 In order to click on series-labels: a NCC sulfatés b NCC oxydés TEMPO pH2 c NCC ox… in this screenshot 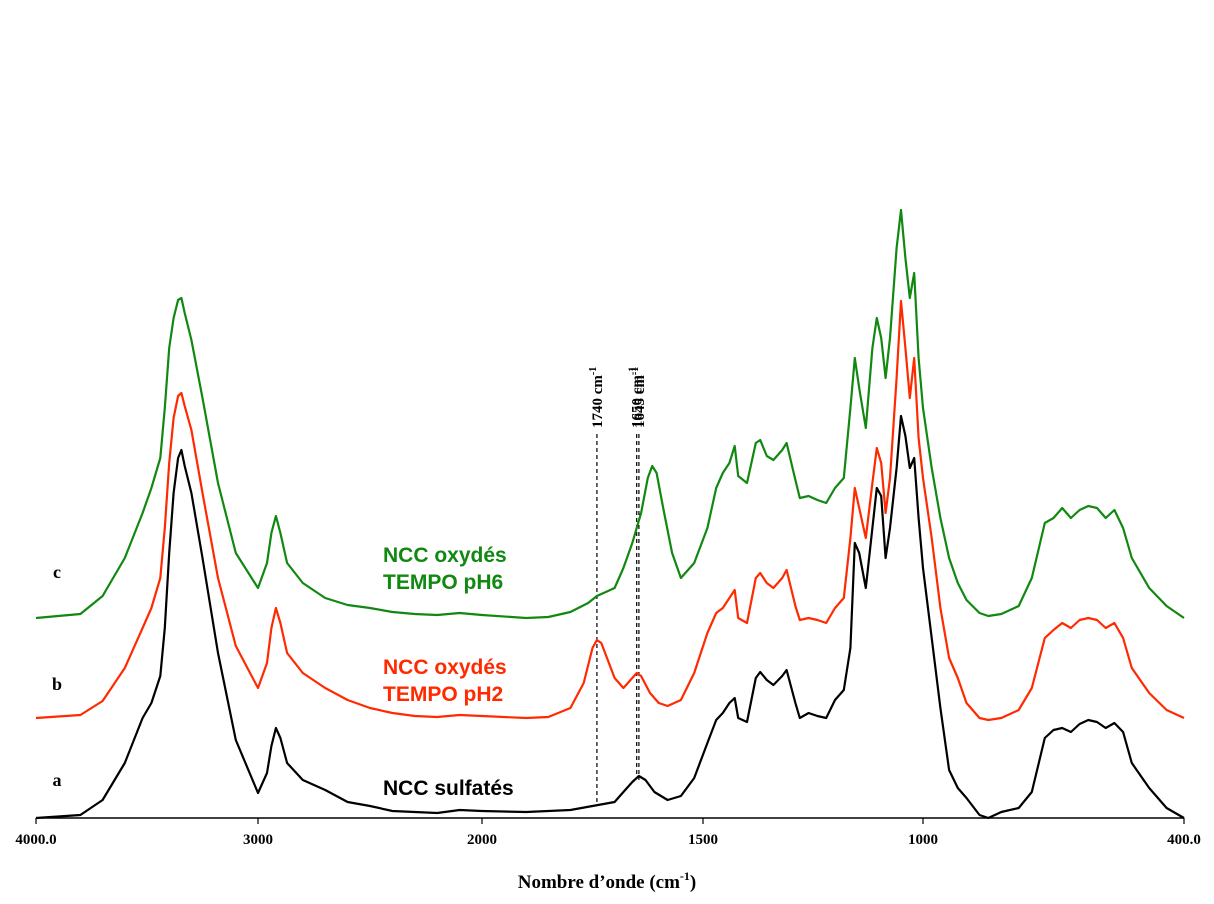, I will do `click(283, 672)`.